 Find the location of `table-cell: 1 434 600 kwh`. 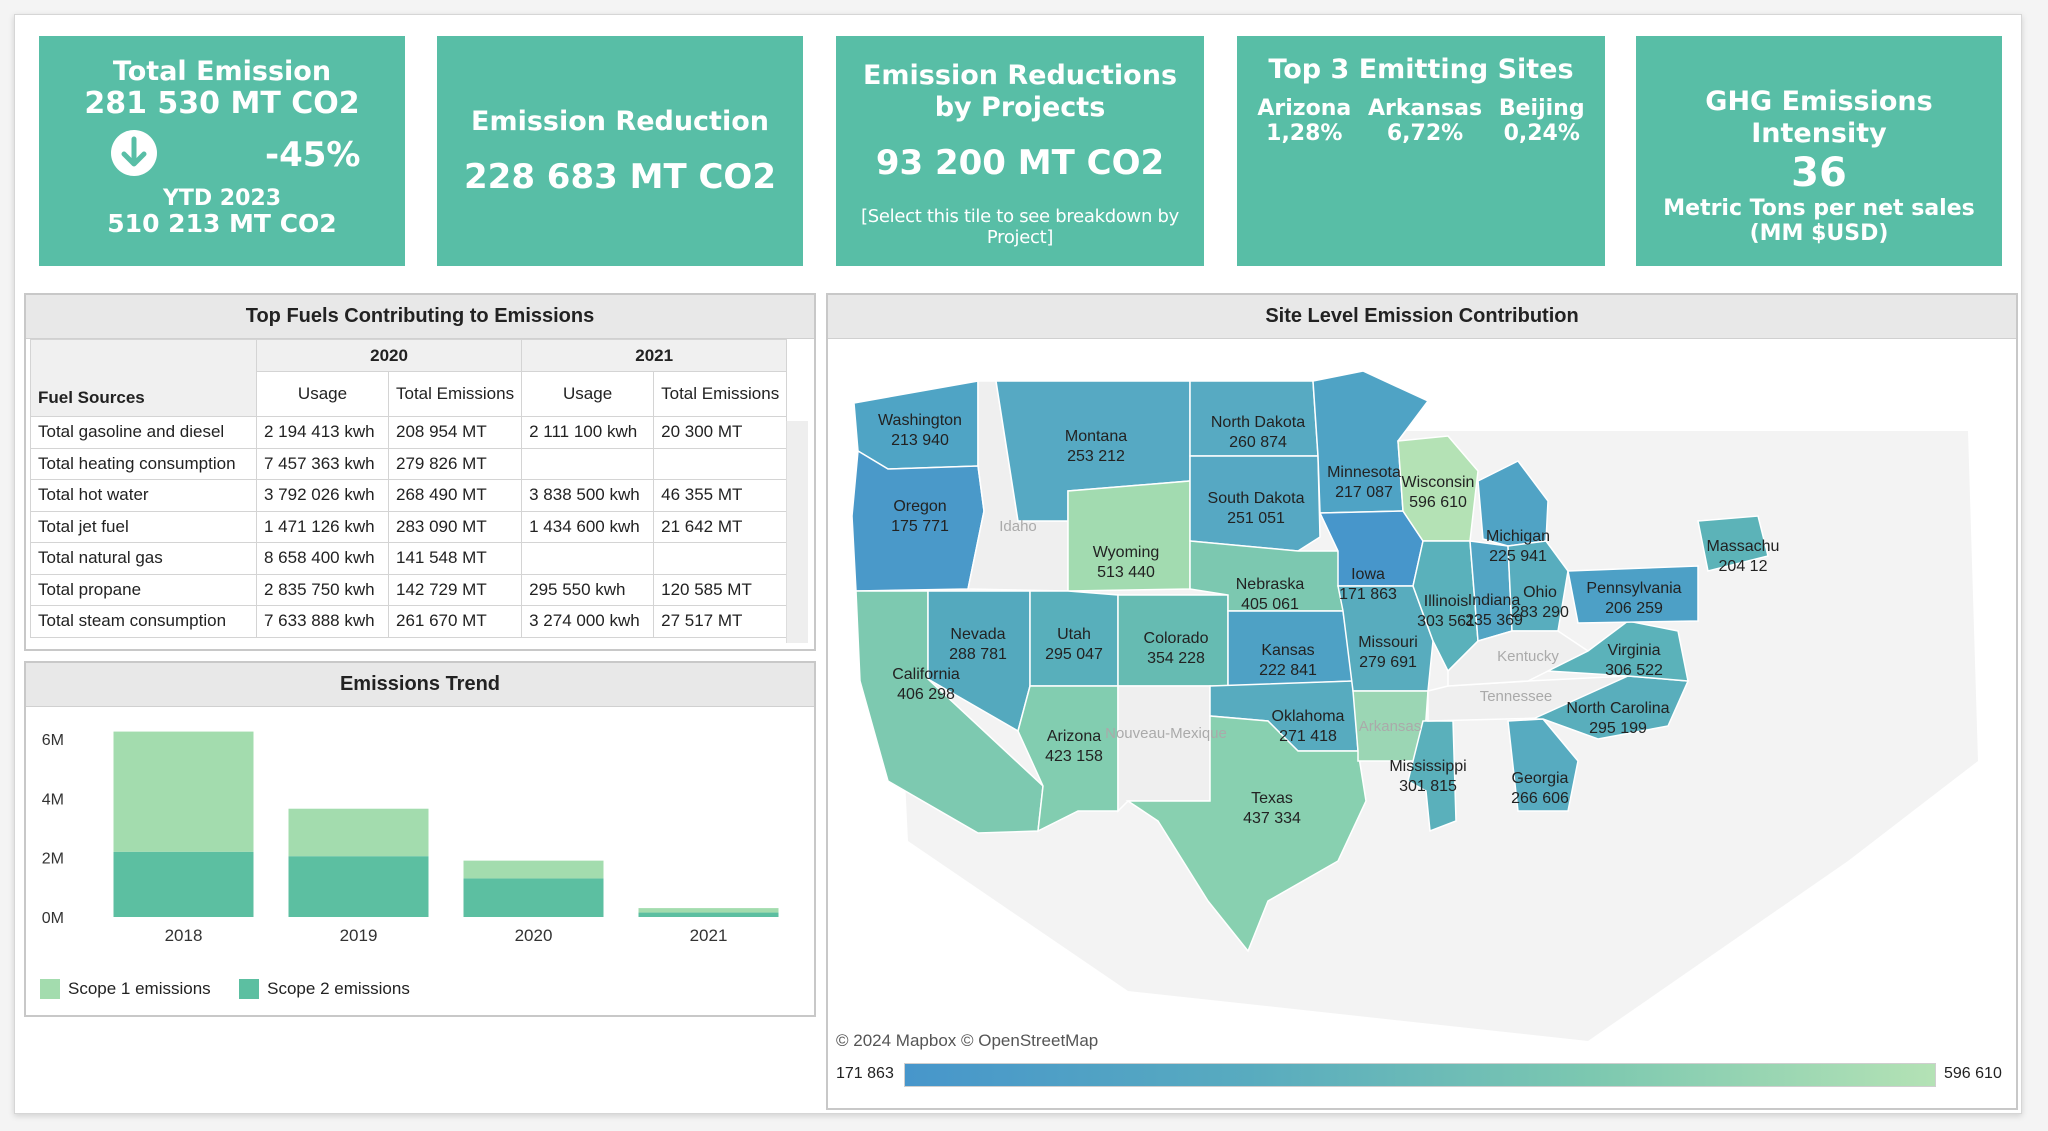

table-cell: 1 434 600 kwh is located at coordinates (588, 526).